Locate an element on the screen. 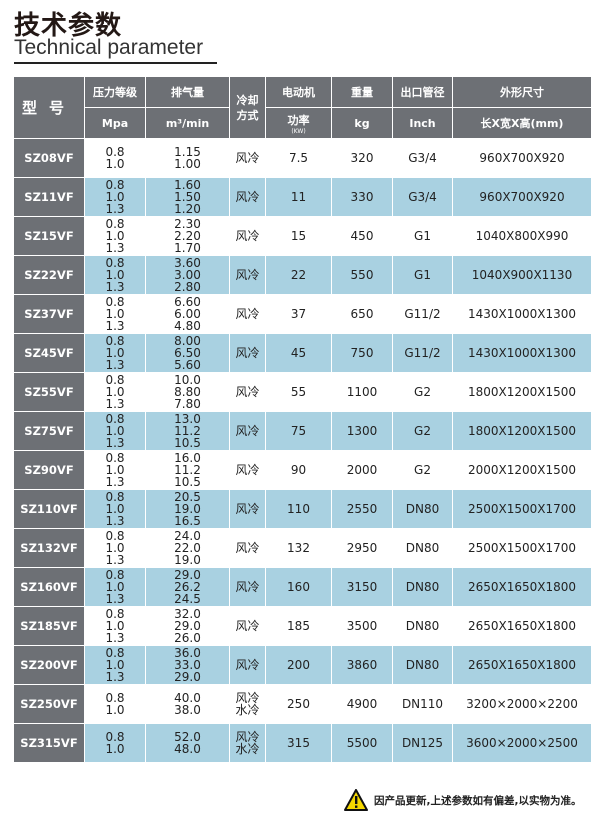 This screenshot has height=827, width=609. cell-power-line: 55 is located at coordinates (298, 392).